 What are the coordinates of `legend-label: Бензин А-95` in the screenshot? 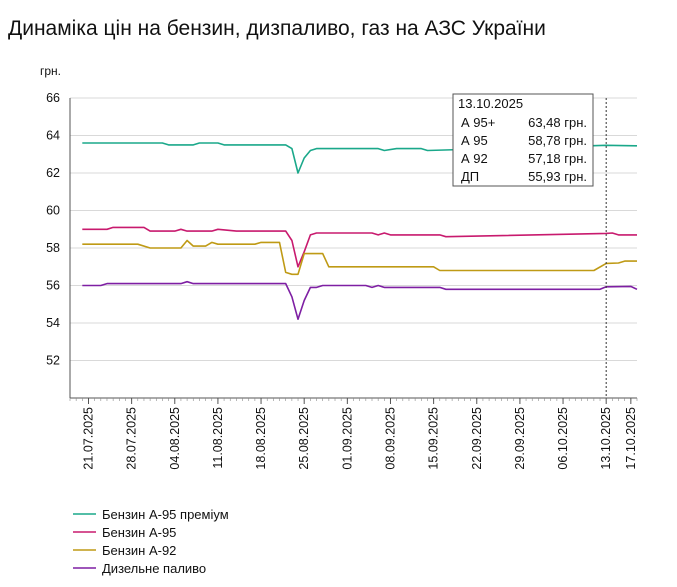 It's located at (139, 532).